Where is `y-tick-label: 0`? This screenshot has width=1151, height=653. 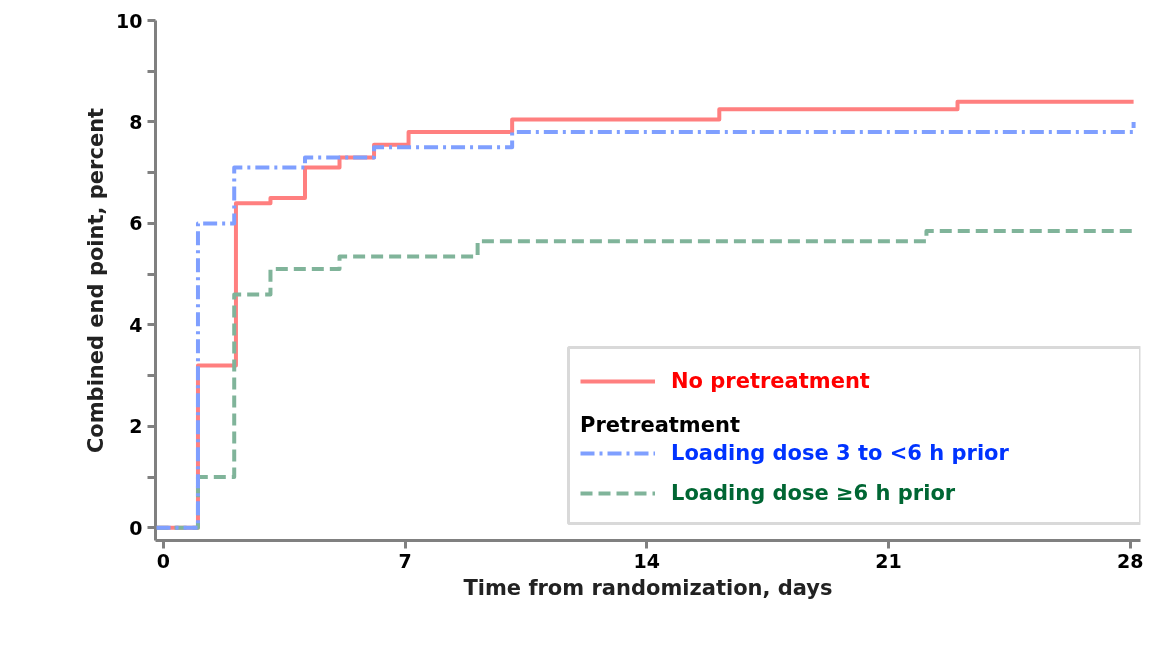 y-tick-label: 0 is located at coordinates (136, 527).